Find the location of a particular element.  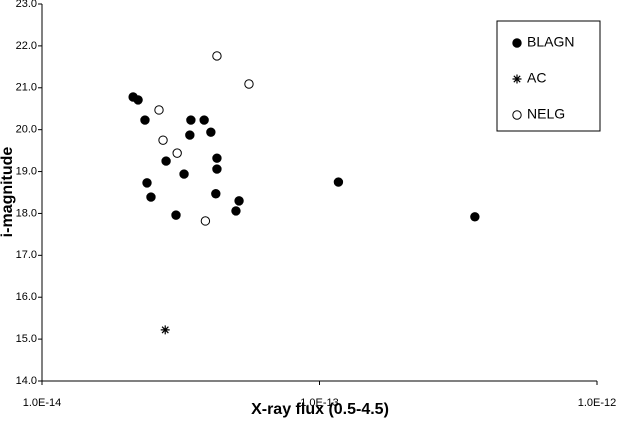

y-tick-label: 17.0 is located at coordinates (26, 255).